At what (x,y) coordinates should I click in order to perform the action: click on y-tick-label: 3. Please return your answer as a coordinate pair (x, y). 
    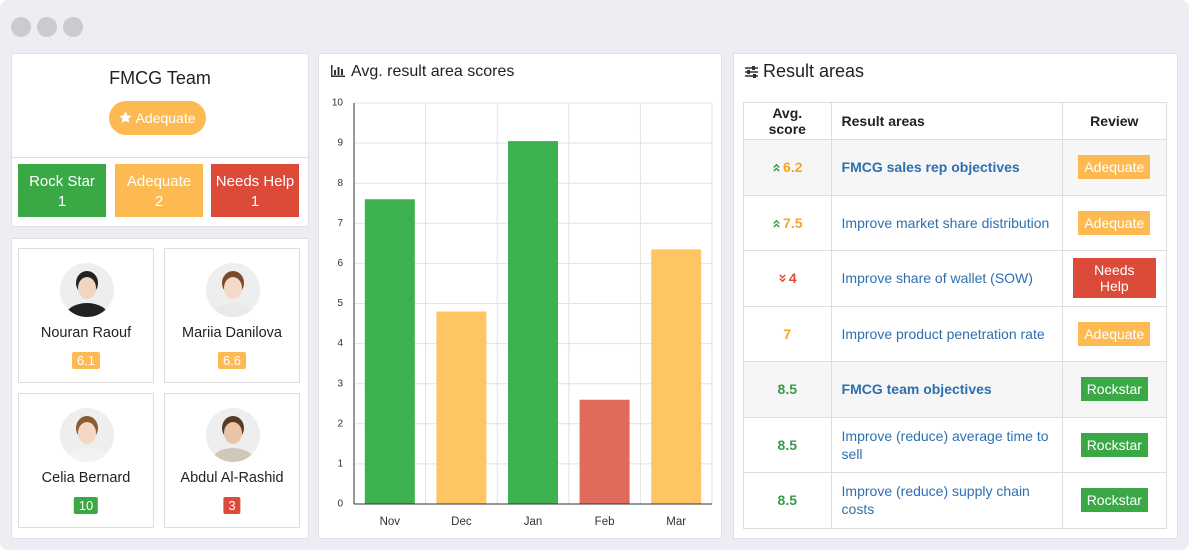
    Looking at the image, I should click on (340, 383).